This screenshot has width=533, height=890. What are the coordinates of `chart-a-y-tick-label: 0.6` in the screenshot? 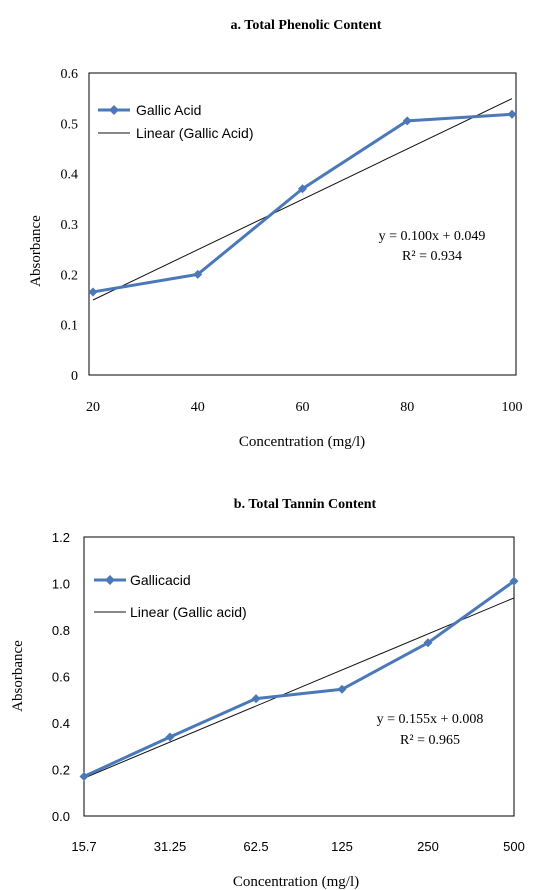 It's located at (70, 74).